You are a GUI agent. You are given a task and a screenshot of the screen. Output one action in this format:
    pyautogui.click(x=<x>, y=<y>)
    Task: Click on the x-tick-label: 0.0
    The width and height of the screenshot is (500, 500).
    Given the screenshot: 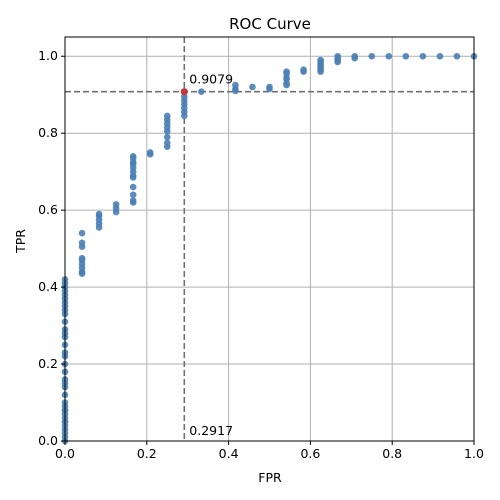 What is the action you would take?
    pyautogui.click(x=65, y=453)
    